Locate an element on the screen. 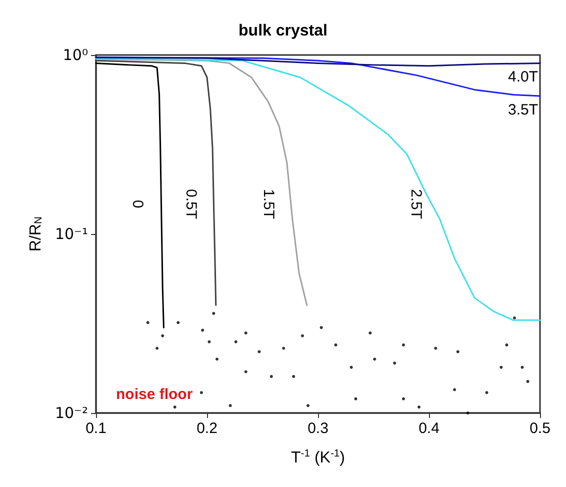 The image size is (566, 487). x-tick-label: 0.4 is located at coordinates (429, 428).